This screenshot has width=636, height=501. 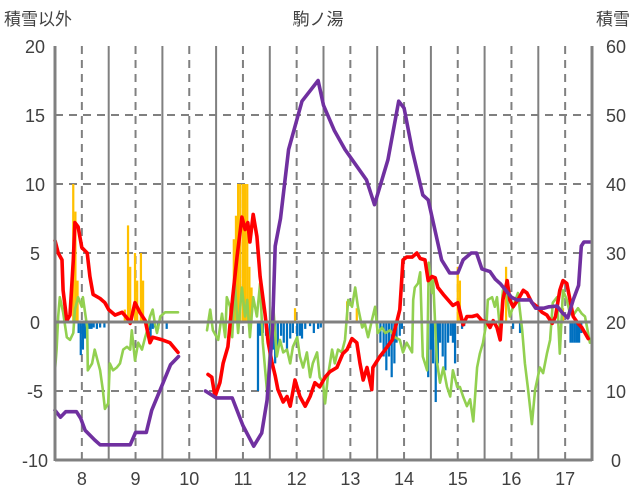 I want to click on y-left-tick-label: 20, so click(x=35, y=47).